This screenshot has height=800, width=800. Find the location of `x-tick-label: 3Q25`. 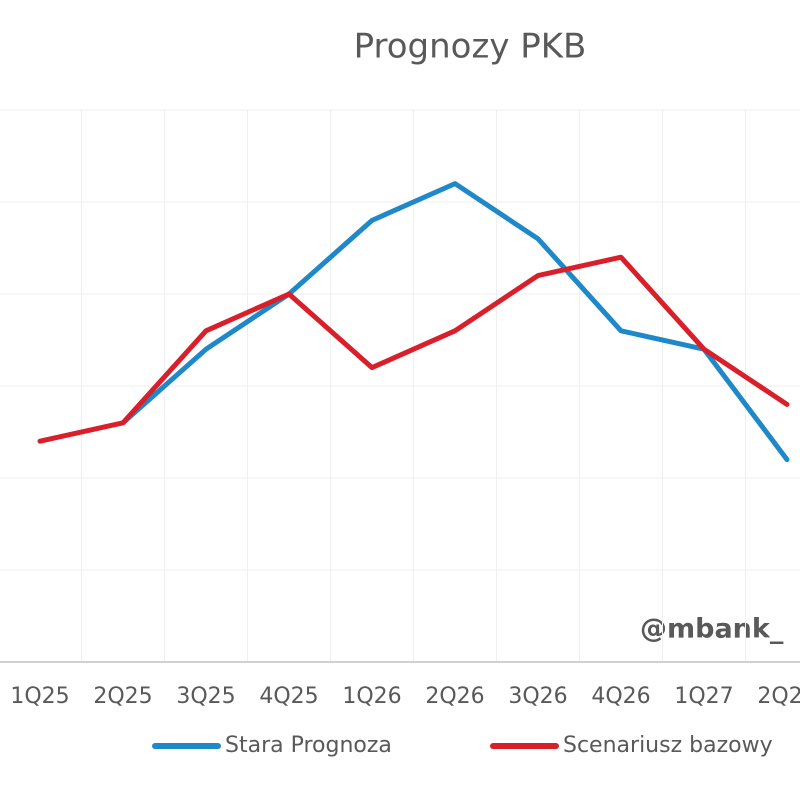

x-tick-label: 3Q25 is located at coordinates (205, 696).